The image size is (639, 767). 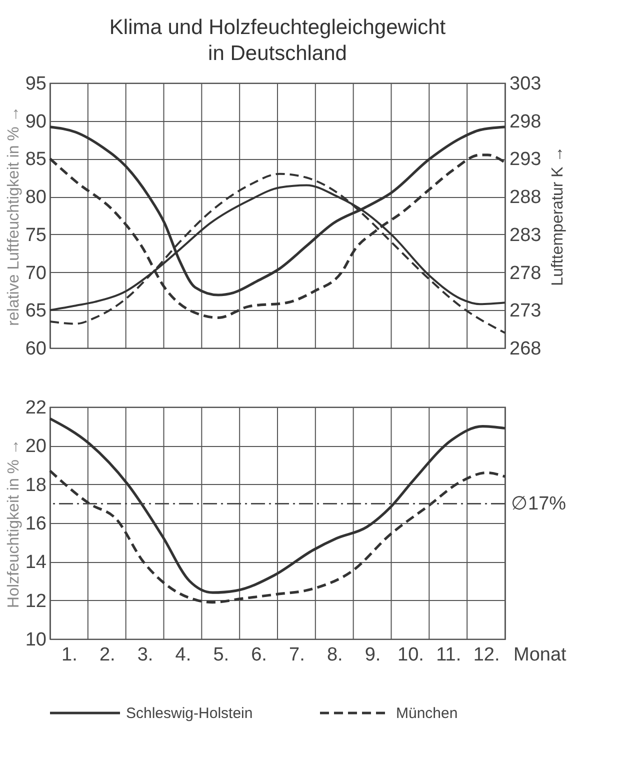 What do you see at coordinates (35, 273) in the screenshot?
I see `y-tick-label: 70` at bounding box center [35, 273].